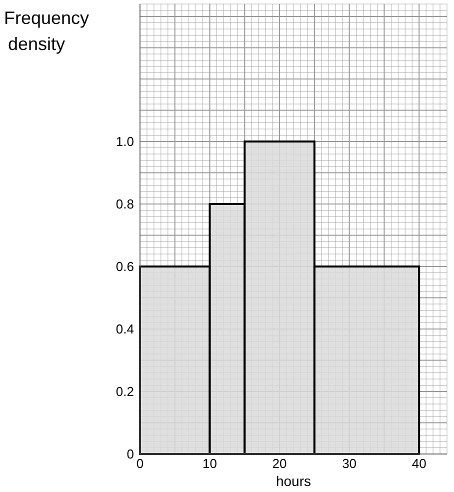 This screenshot has height=492, width=454. Describe the element at coordinates (349, 463) in the screenshot. I see `x-tick-label: 30` at that location.